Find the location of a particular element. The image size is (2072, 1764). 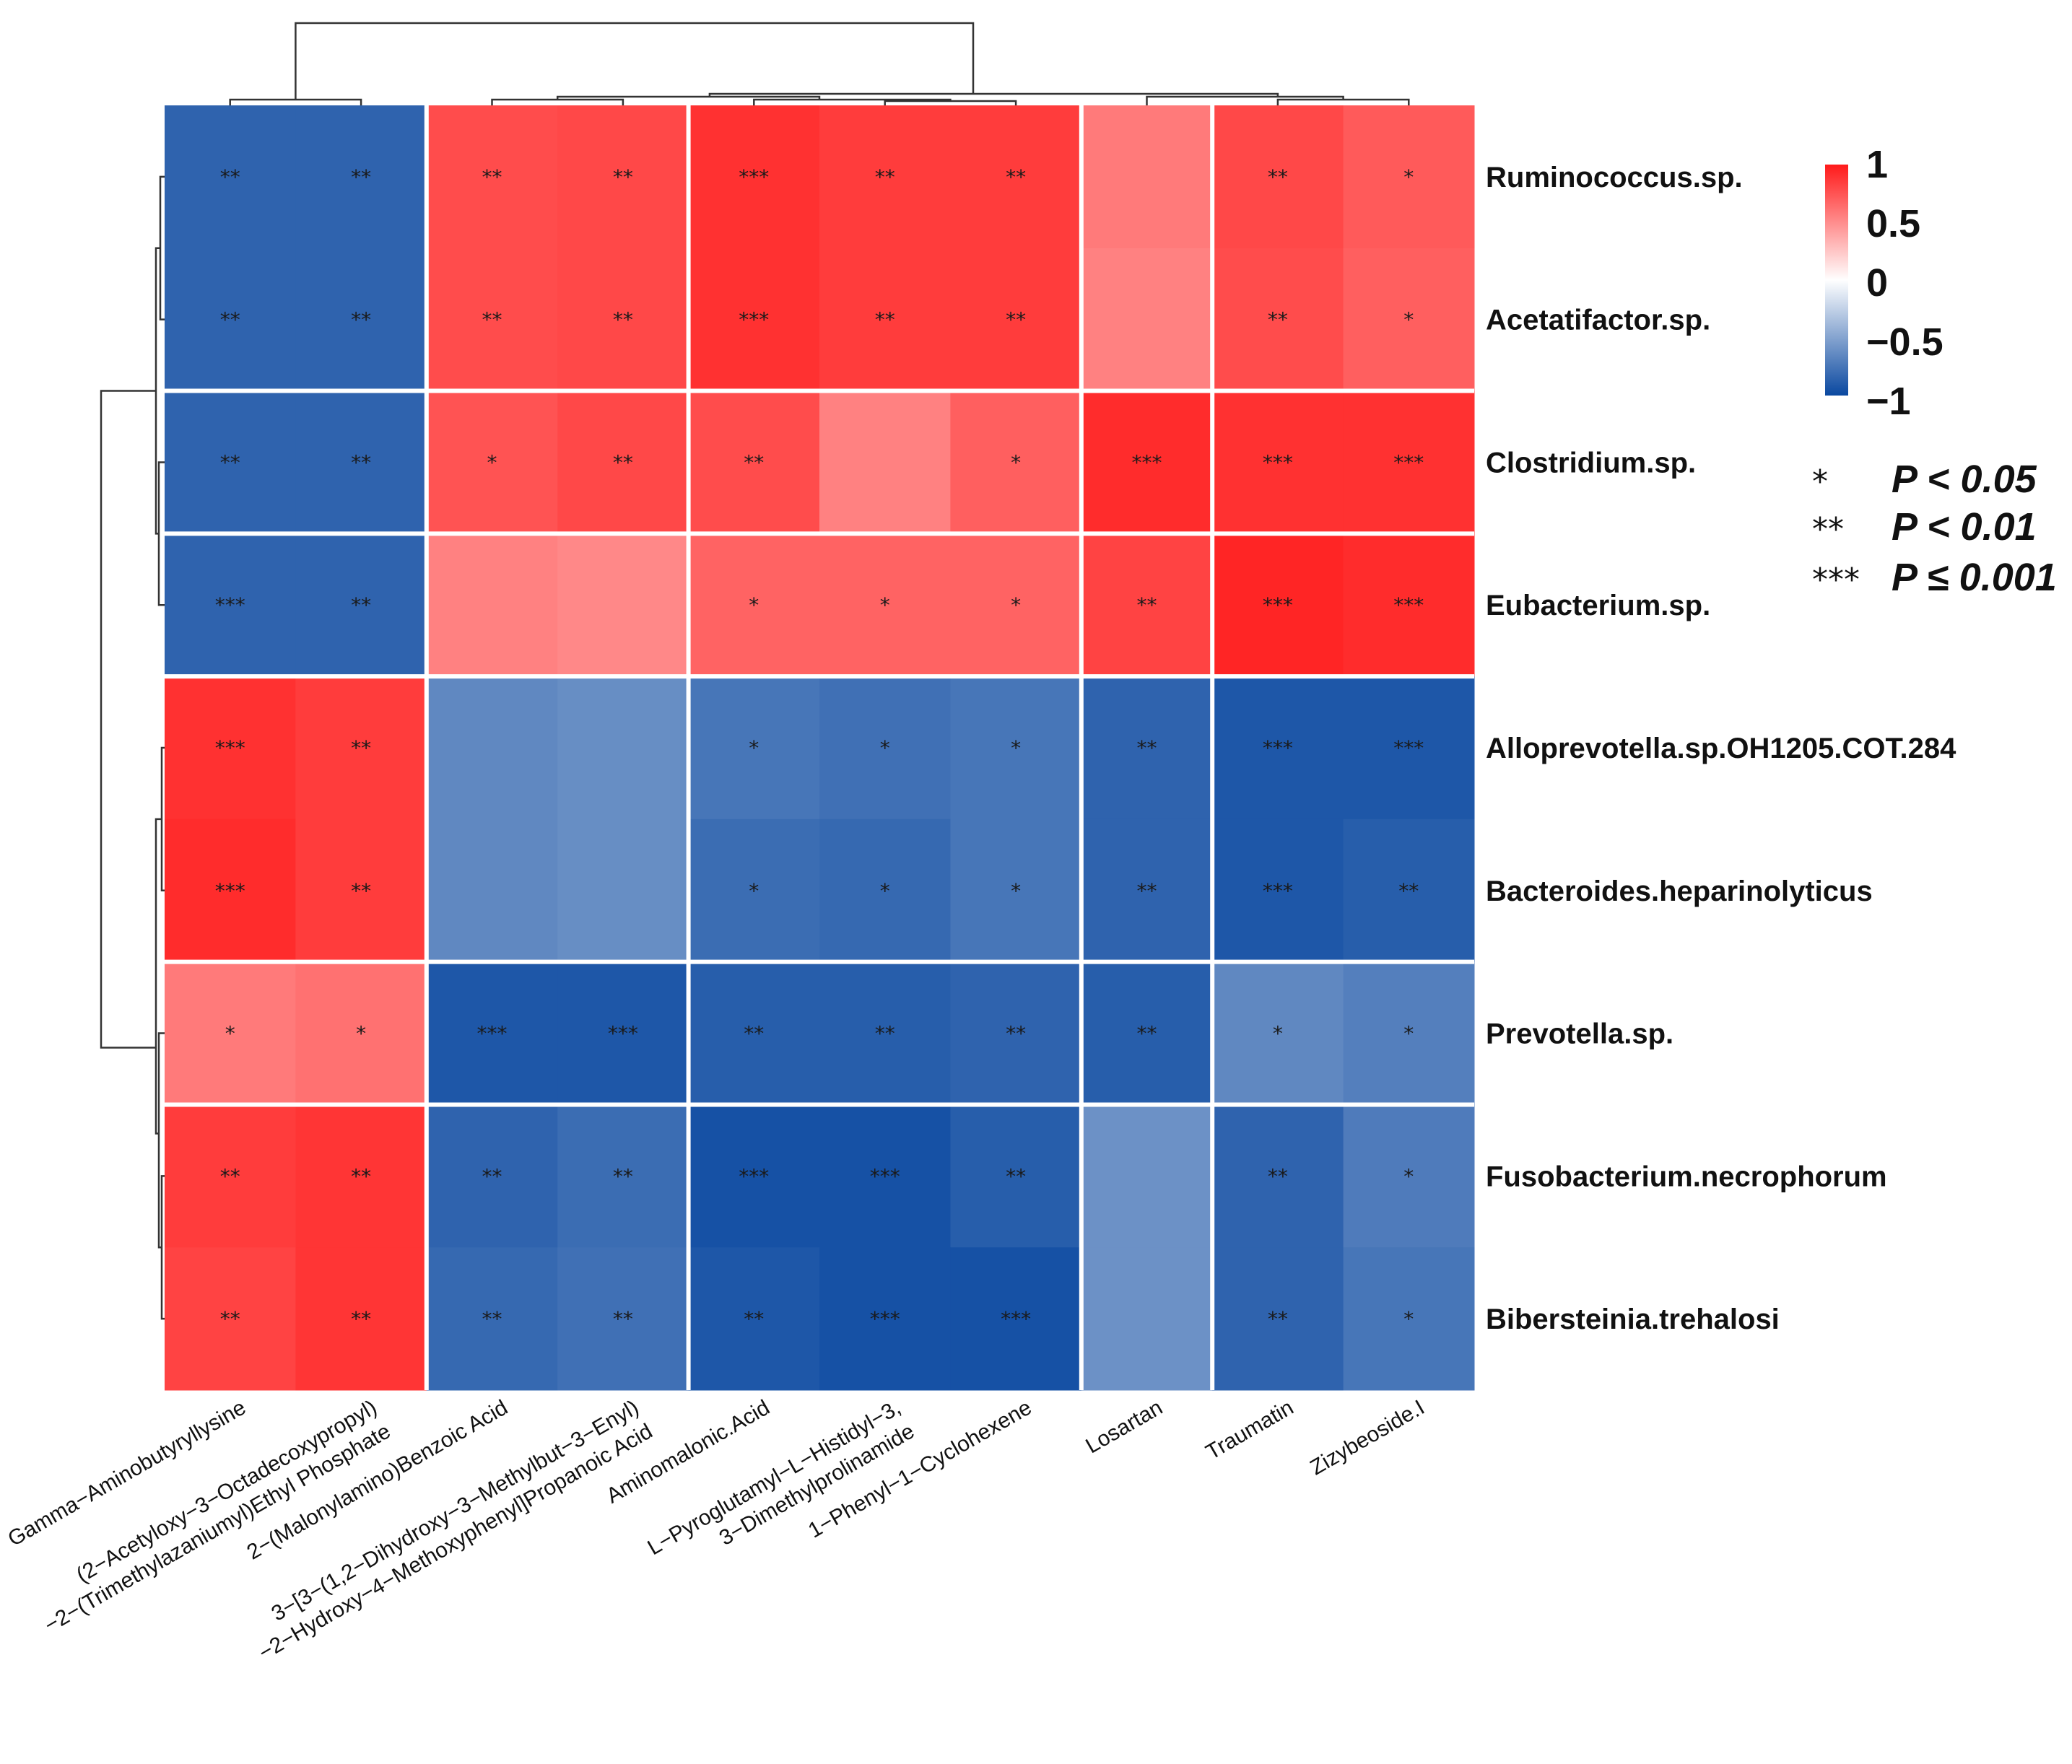

row-label: Prevotella.sp. is located at coordinates (1579, 1034).